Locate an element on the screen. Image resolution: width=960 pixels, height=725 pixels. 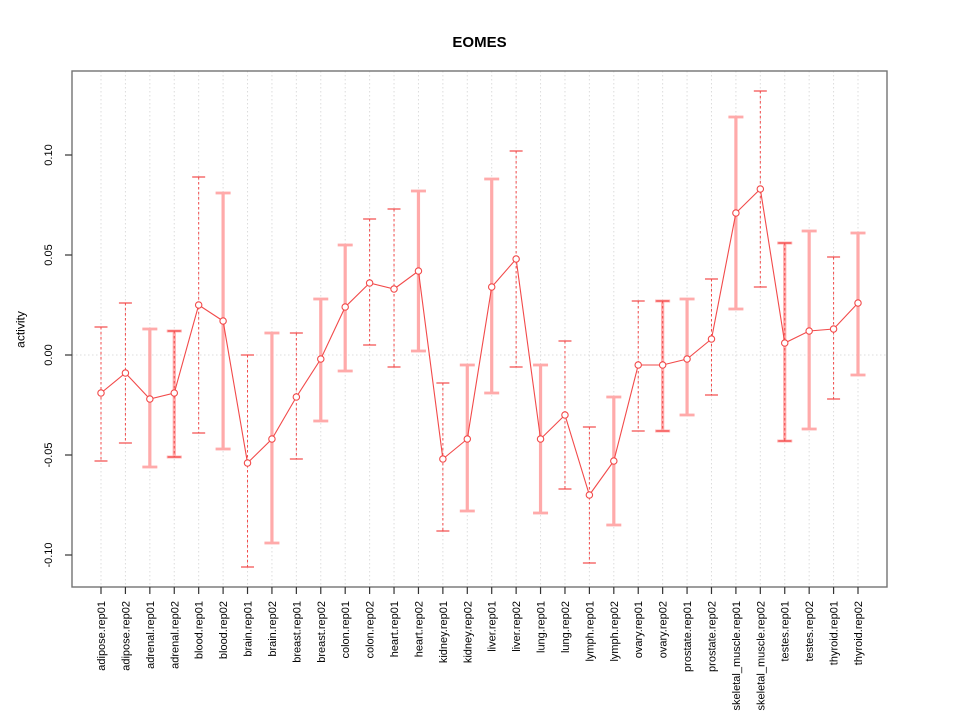
x-tick-label: lymph.rep01 is located at coordinates (590, 631).